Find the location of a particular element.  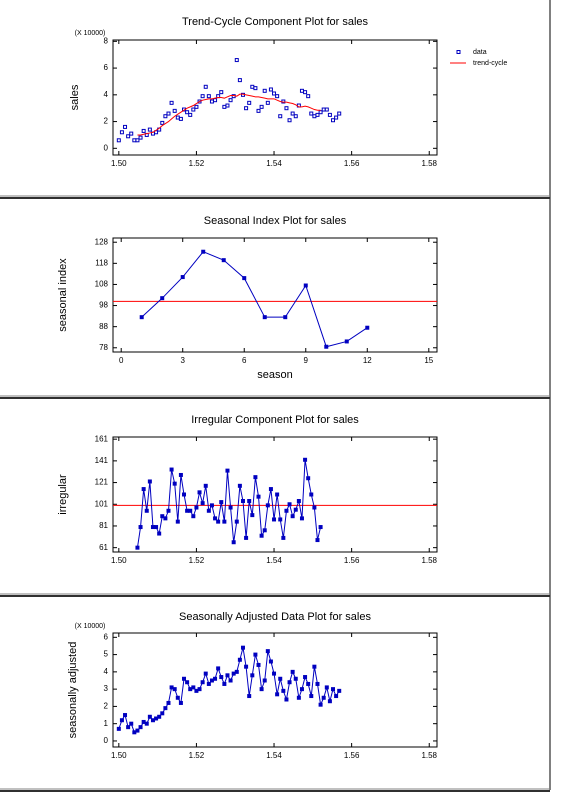

chart-title: Trend-Cycle Component Plot for sales is located at coordinates (275, 22).